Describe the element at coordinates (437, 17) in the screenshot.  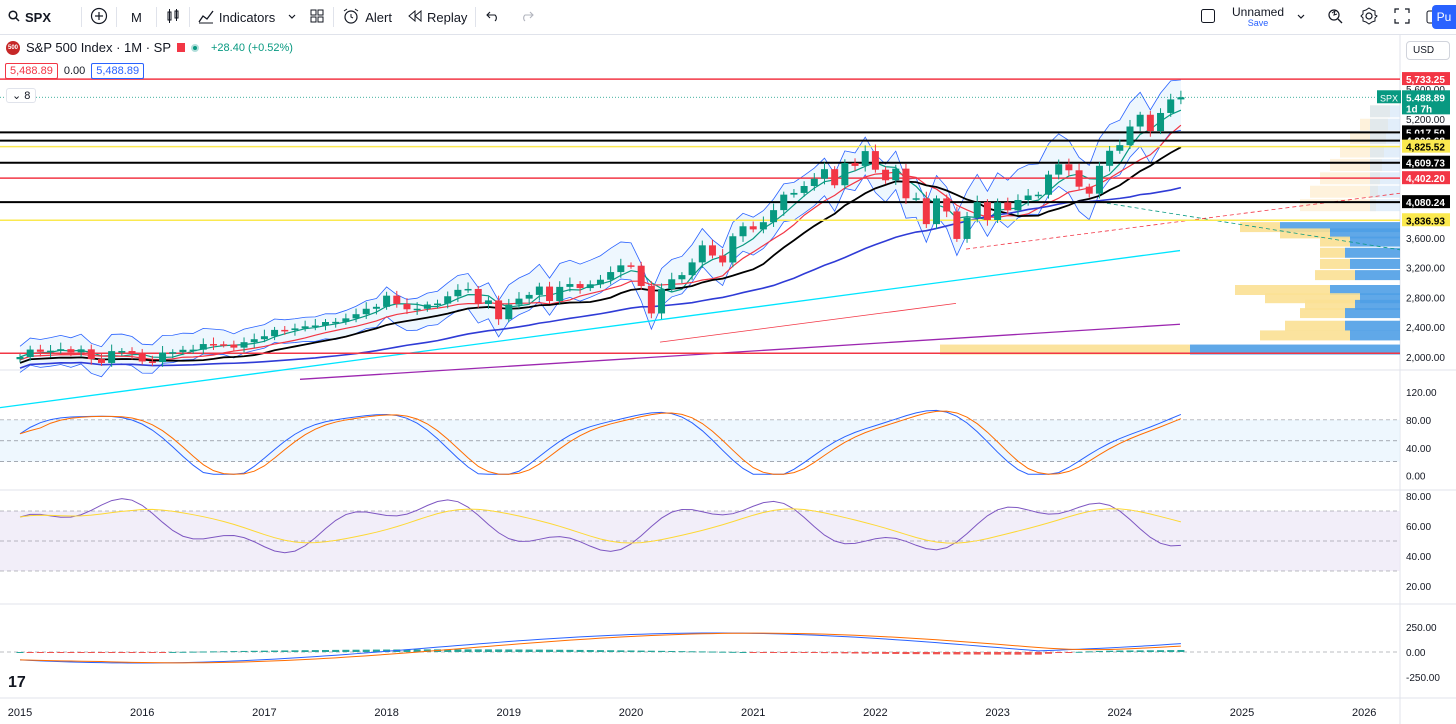
I see `replay-button: Replay` at that location.